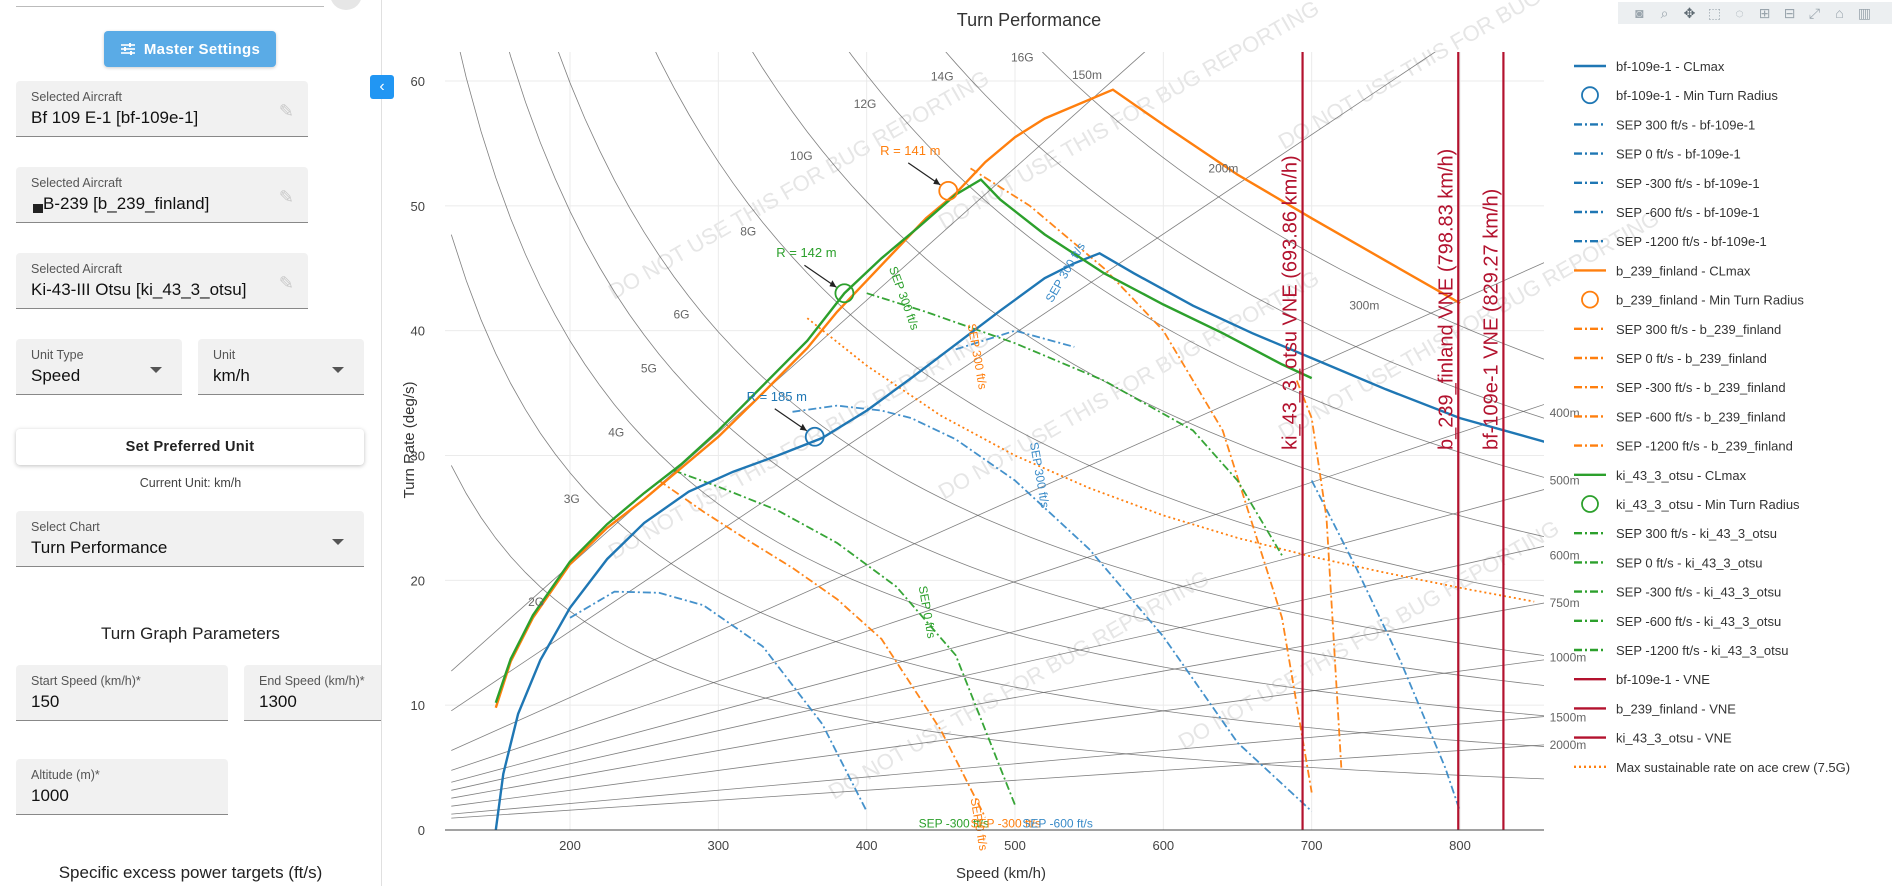  What do you see at coordinates (1864, 12) in the screenshot?
I see `logo-icon: ▥` at bounding box center [1864, 12].